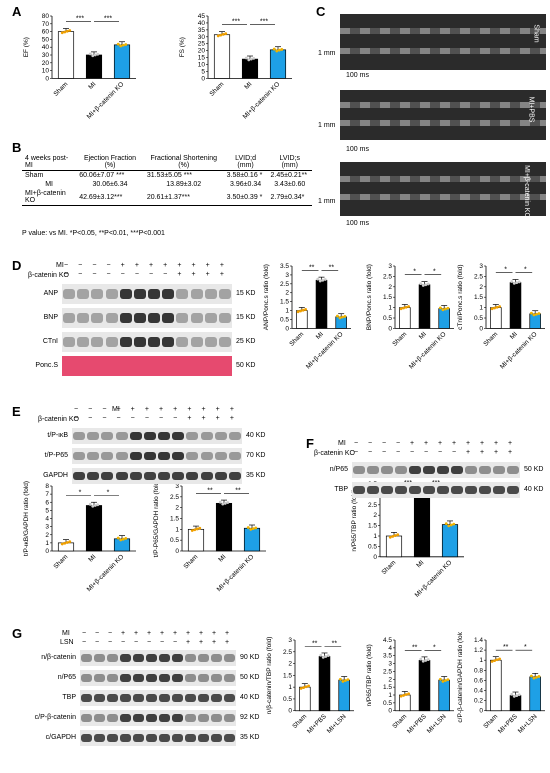 Image resolution: width=550 pixels, height=773 pixels. What do you see at coordinates (47, 486) in the screenshot?
I see `y-tick-label: 8` at bounding box center [47, 486].